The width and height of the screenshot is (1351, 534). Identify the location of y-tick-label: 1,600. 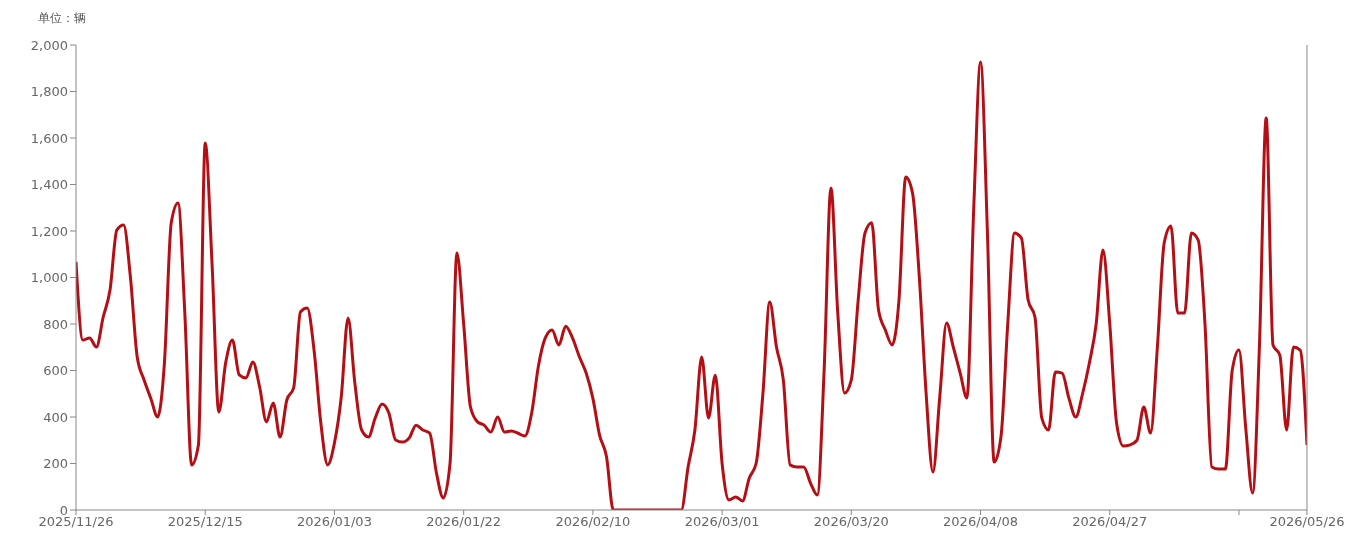
(49, 138).